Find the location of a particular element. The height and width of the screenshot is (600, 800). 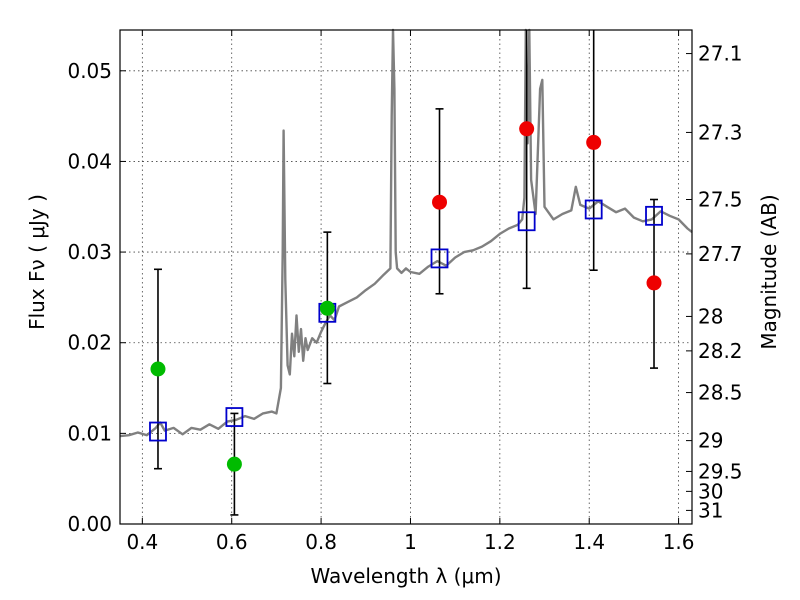

y2-tick-label: 31 is located at coordinates (710, 510).